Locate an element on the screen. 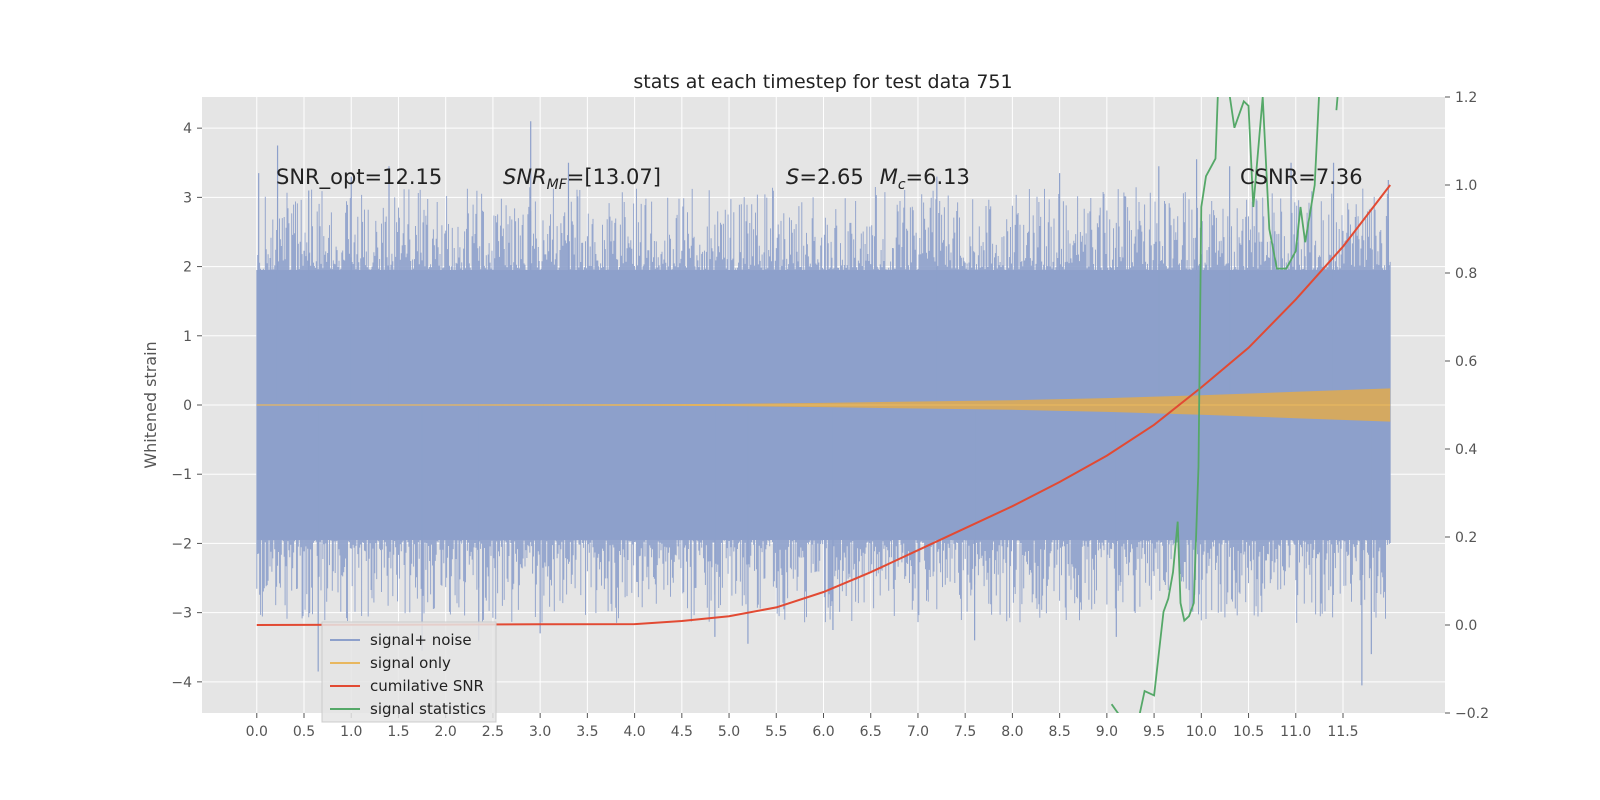 This screenshot has height=800, width=1600. y-tick-label-3: −1 is located at coordinates (181, 475).